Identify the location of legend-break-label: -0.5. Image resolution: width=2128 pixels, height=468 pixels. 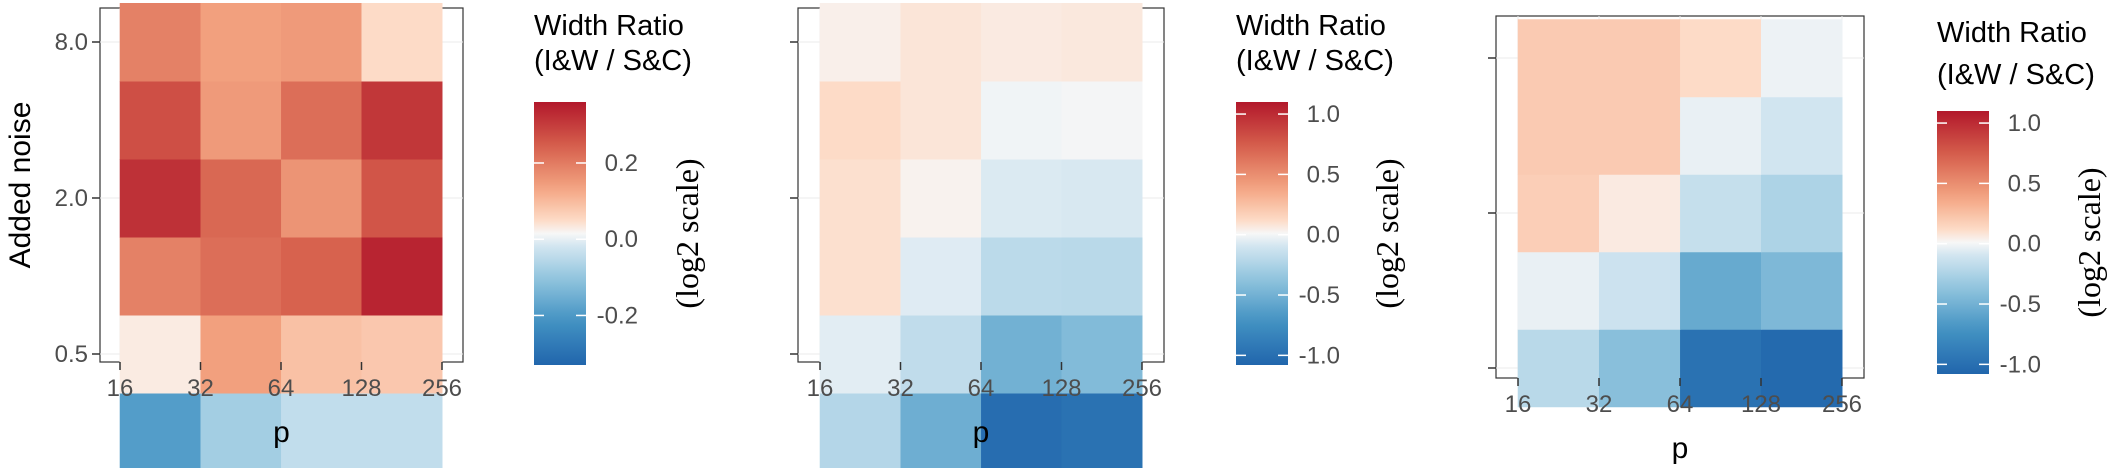
(2020, 304).